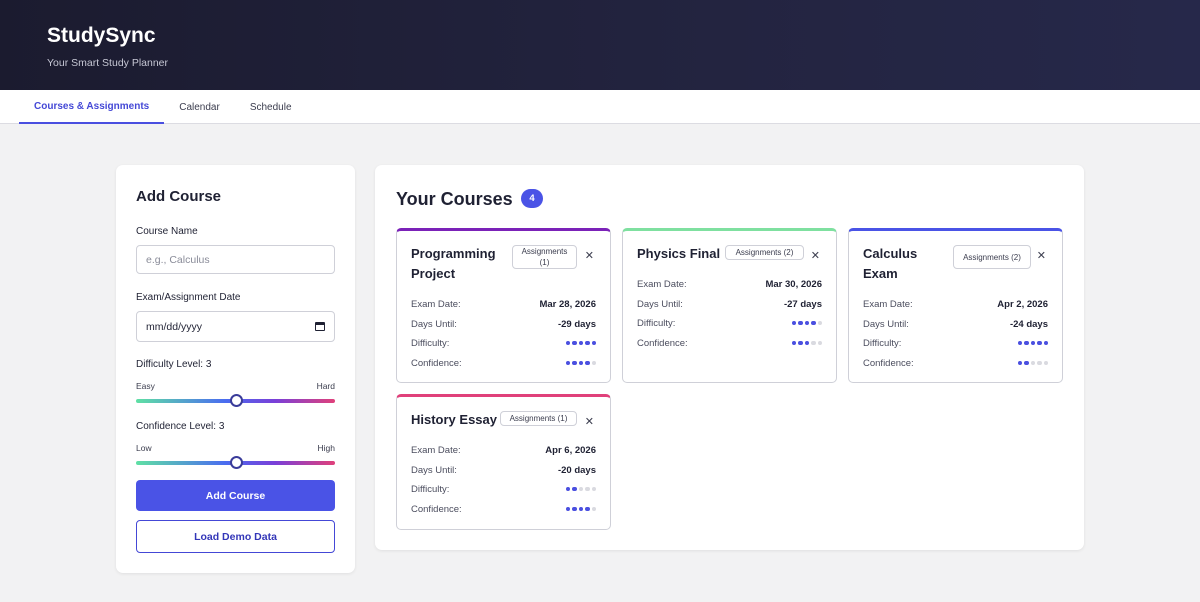  What do you see at coordinates (92, 107) in the screenshot?
I see `tab-courses-assignments: Courses & Assignments` at bounding box center [92, 107].